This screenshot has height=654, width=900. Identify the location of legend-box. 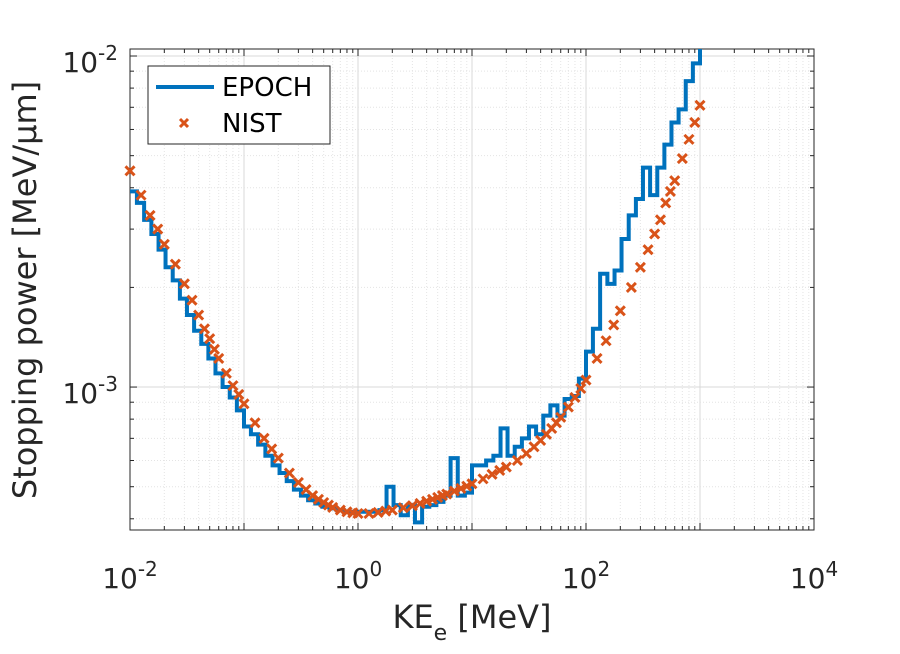
(239, 105).